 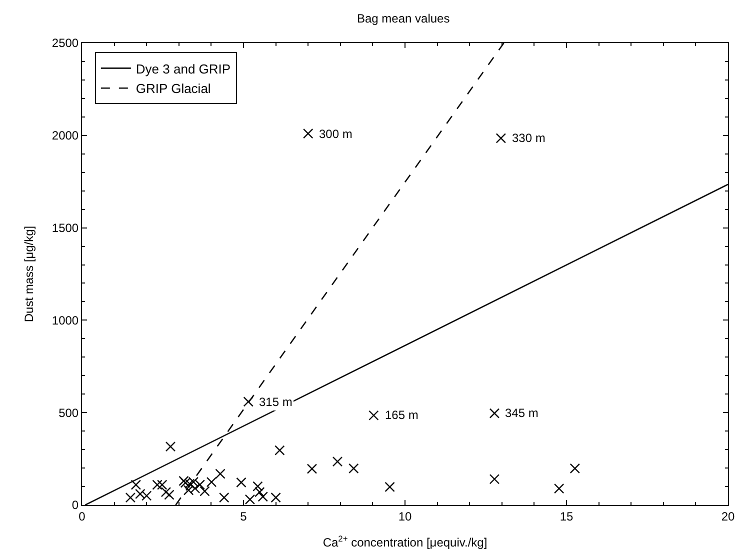 I want to click on annotation: 165 m, so click(x=401, y=415).